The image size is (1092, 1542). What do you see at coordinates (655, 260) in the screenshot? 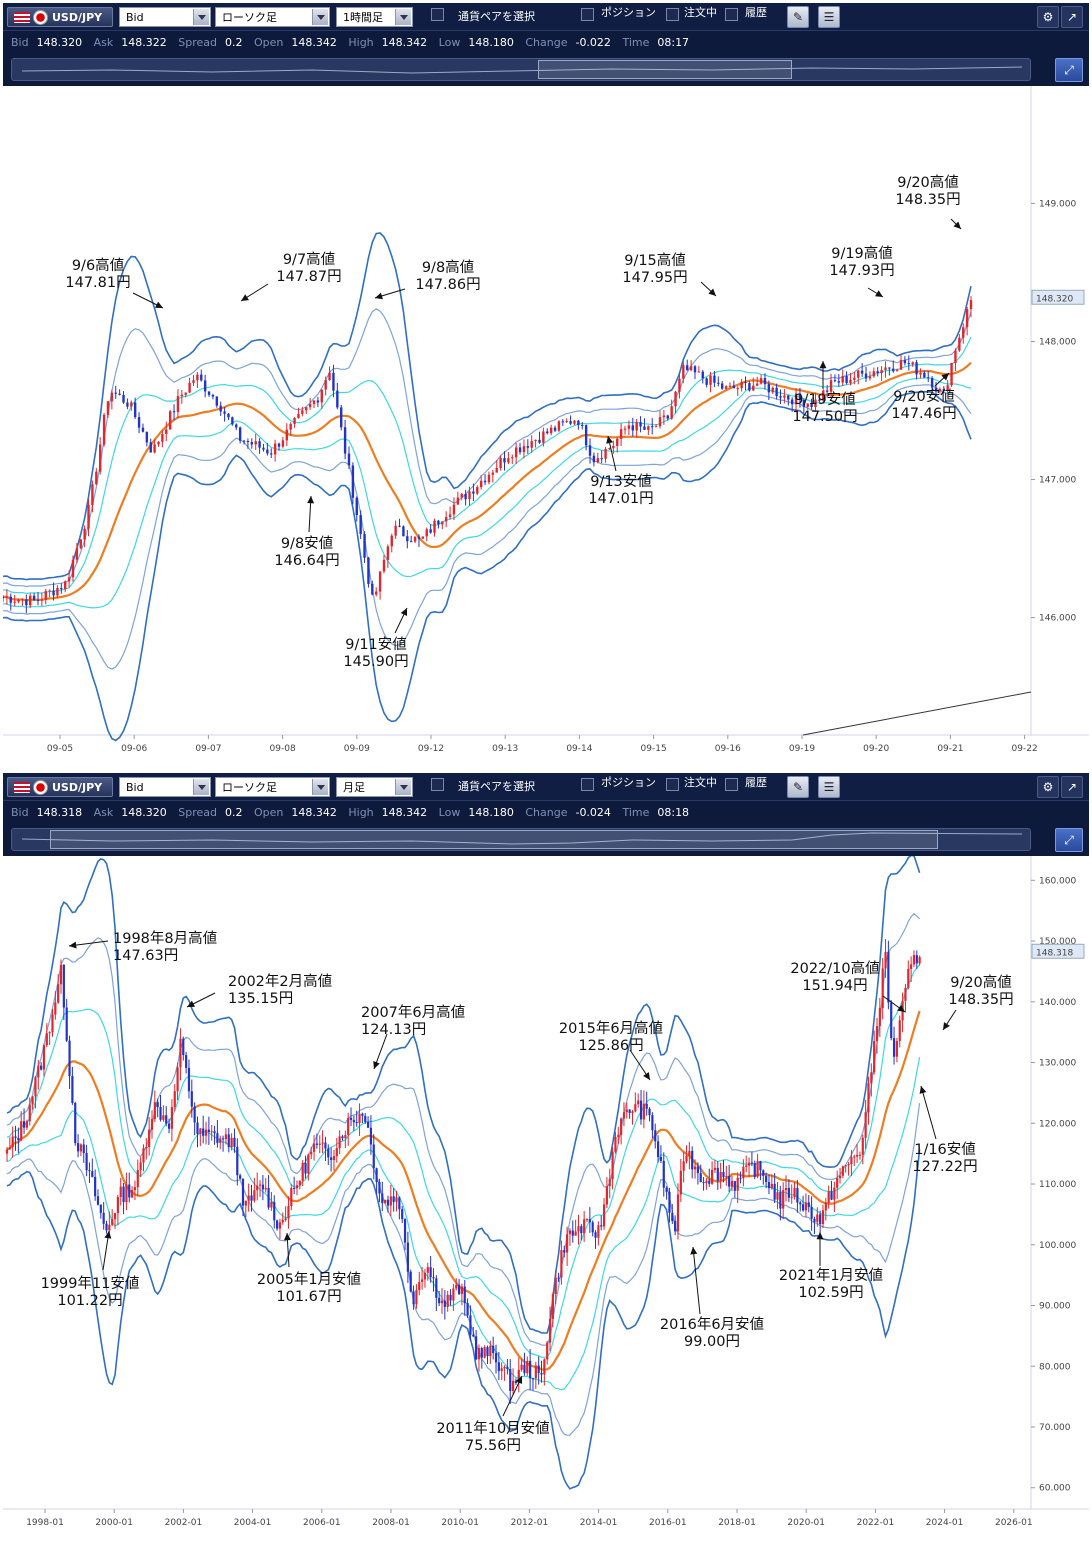
I see `annotation-label: 9/15高値` at bounding box center [655, 260].